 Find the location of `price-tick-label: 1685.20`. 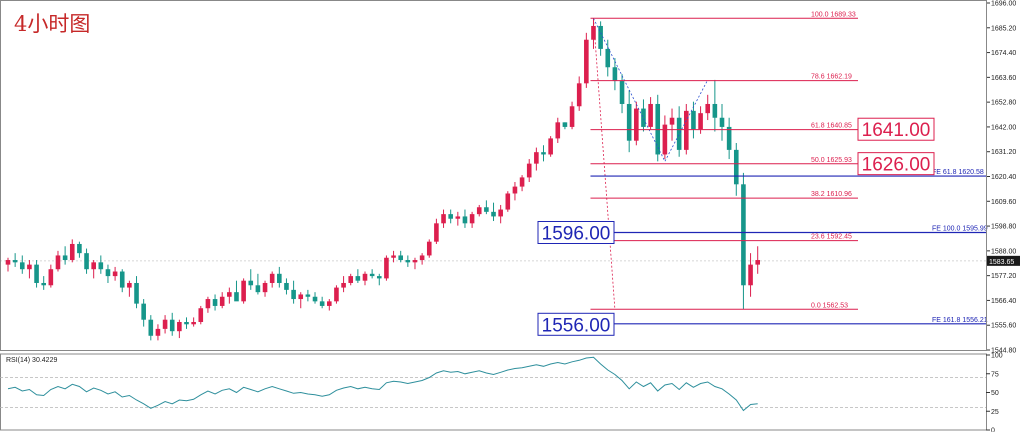

price-tick-label: 1685.20 is located at coordinates (1003, 28).